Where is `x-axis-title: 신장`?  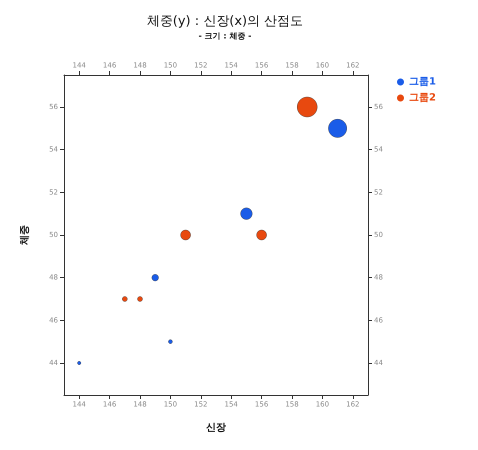 x-axis-title: 신장 is located at coordinates (216, 428).